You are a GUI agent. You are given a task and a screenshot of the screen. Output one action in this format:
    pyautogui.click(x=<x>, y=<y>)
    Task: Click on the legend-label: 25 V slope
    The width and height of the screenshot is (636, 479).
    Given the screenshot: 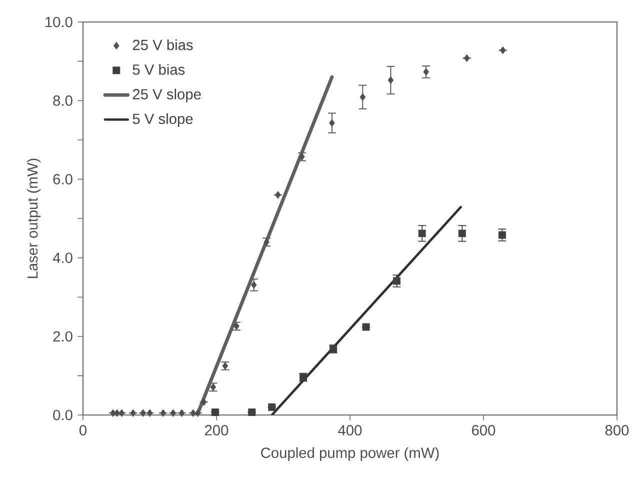 What is the action you would take?
    pyautogui.click(x=166, y=95)
    